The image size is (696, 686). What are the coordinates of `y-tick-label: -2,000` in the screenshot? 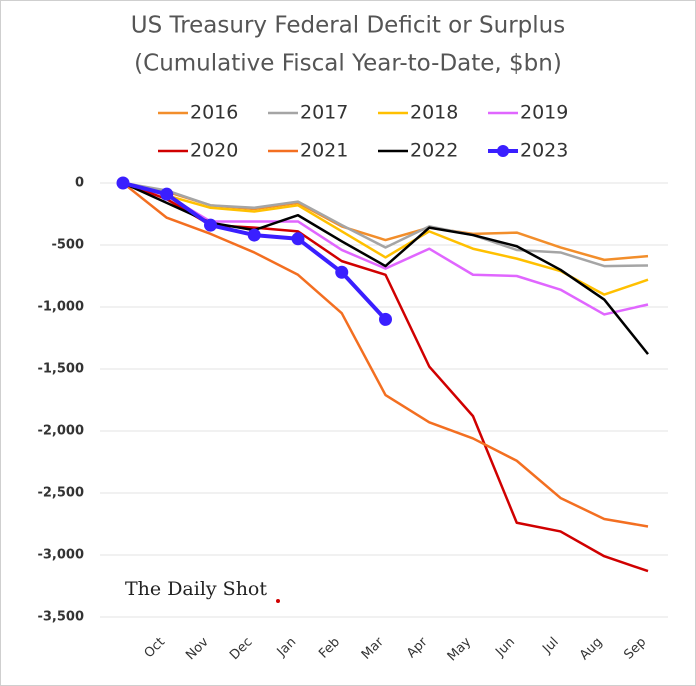 It's located at (60, 431).